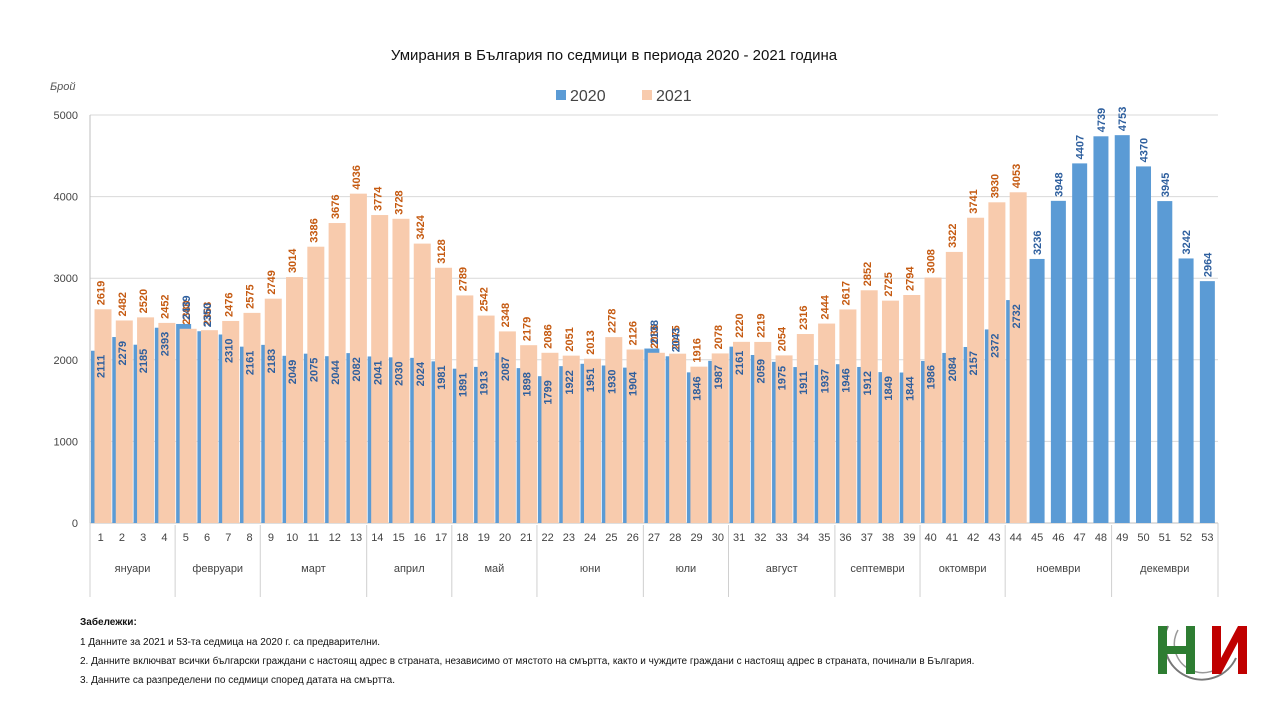  Describe the element at coordinates (209, 426) in the screenshot. I see `bar-2021-w6` at that location.